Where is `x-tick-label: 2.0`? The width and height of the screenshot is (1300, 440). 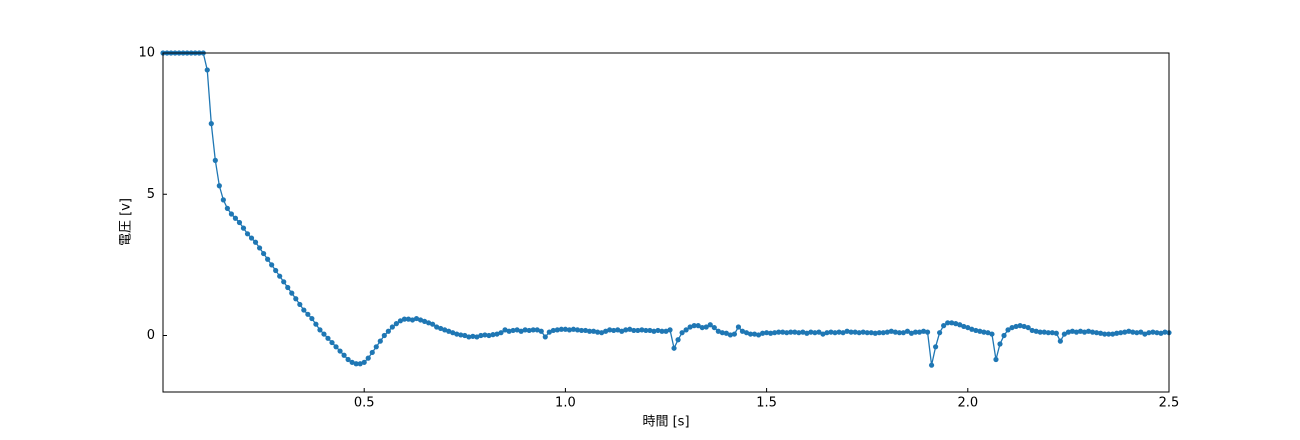
x-tick-label: 2.0 is located at coordinates (967, 403).